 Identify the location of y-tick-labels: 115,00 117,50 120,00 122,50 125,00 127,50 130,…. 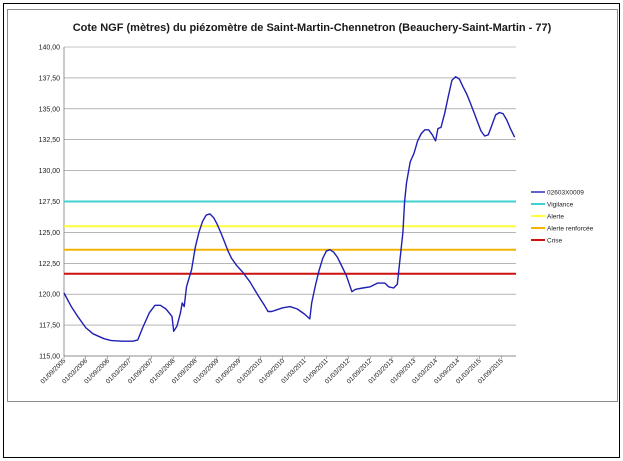
(50, 203).